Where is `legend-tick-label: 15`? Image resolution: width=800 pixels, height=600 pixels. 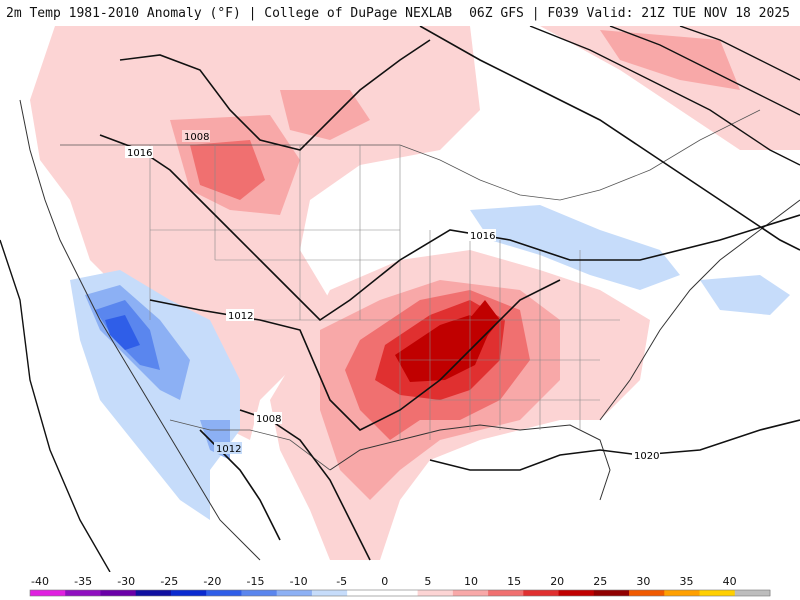 legend-tick-label: 15 is located at coordinates (514, 581).